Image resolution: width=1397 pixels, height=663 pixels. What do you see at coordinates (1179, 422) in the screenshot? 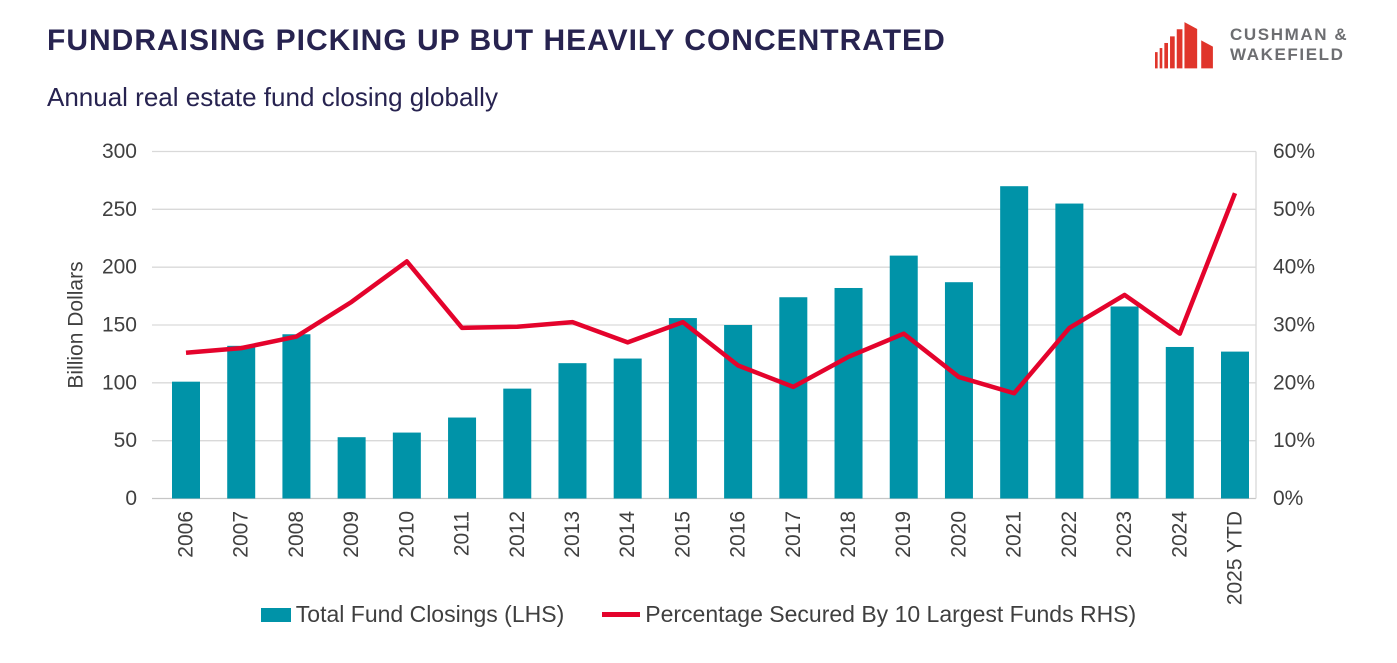
I see `bar-2024` at bounding box center [1179, 422].